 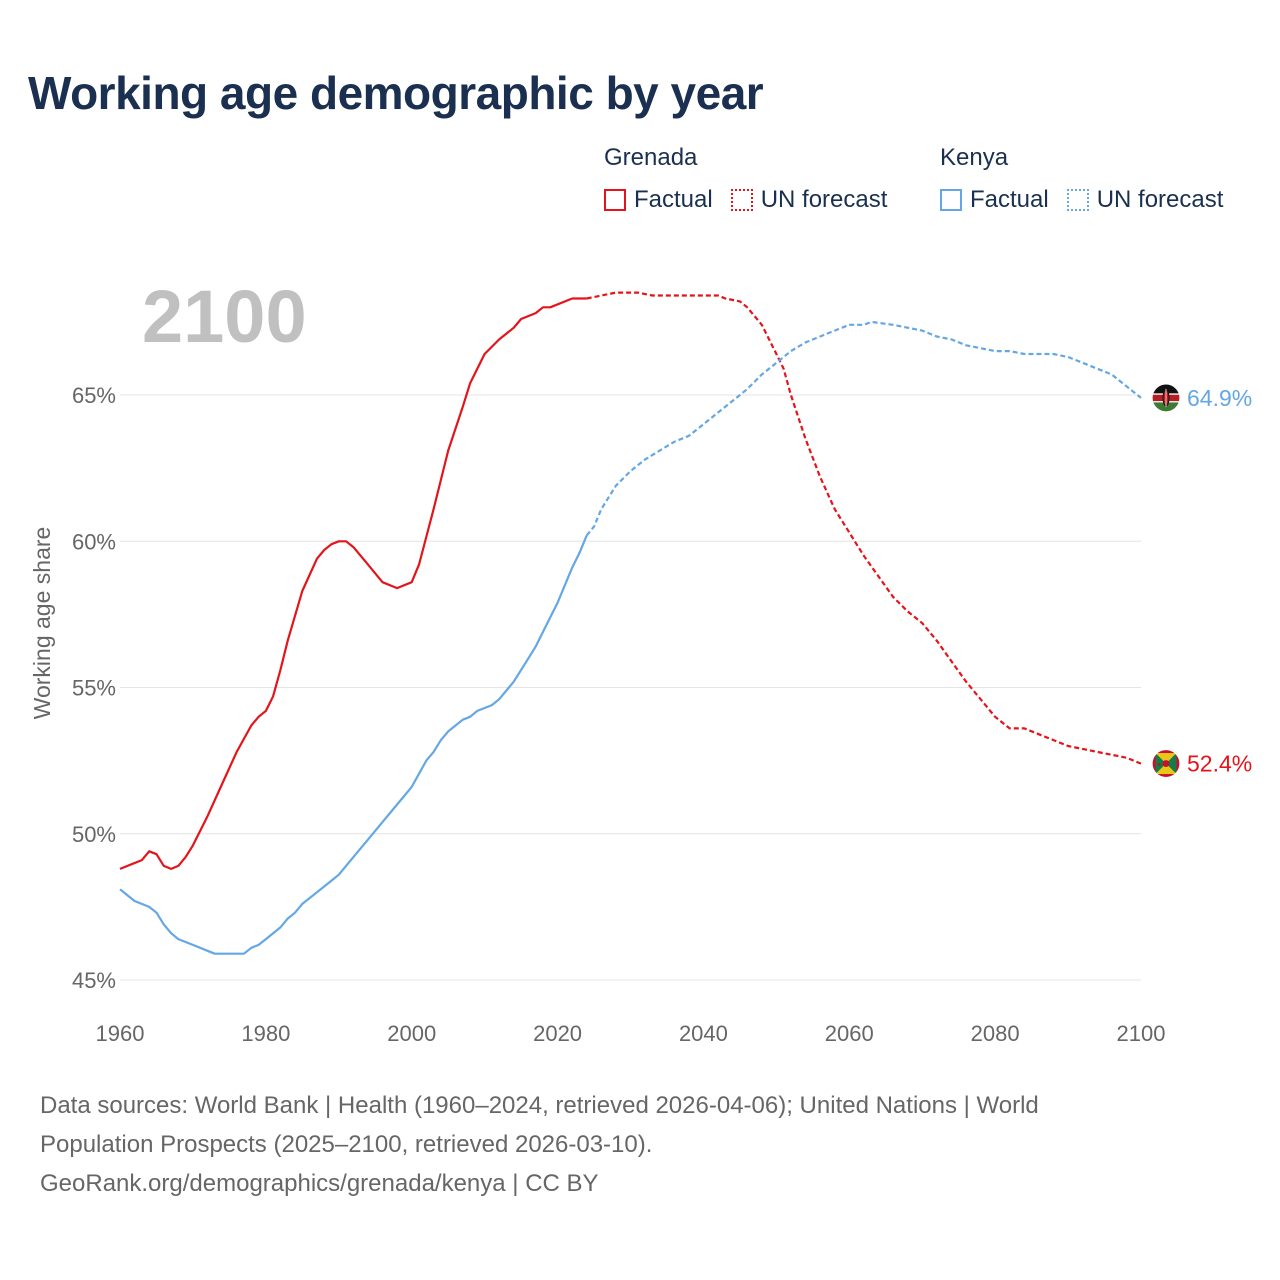 I want to click on legend-country-kenya: Kenya, so click(x=974, y=157).